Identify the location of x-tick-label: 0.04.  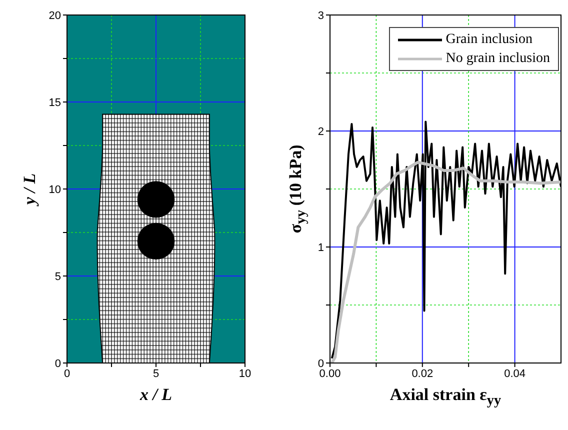
(515, 374).